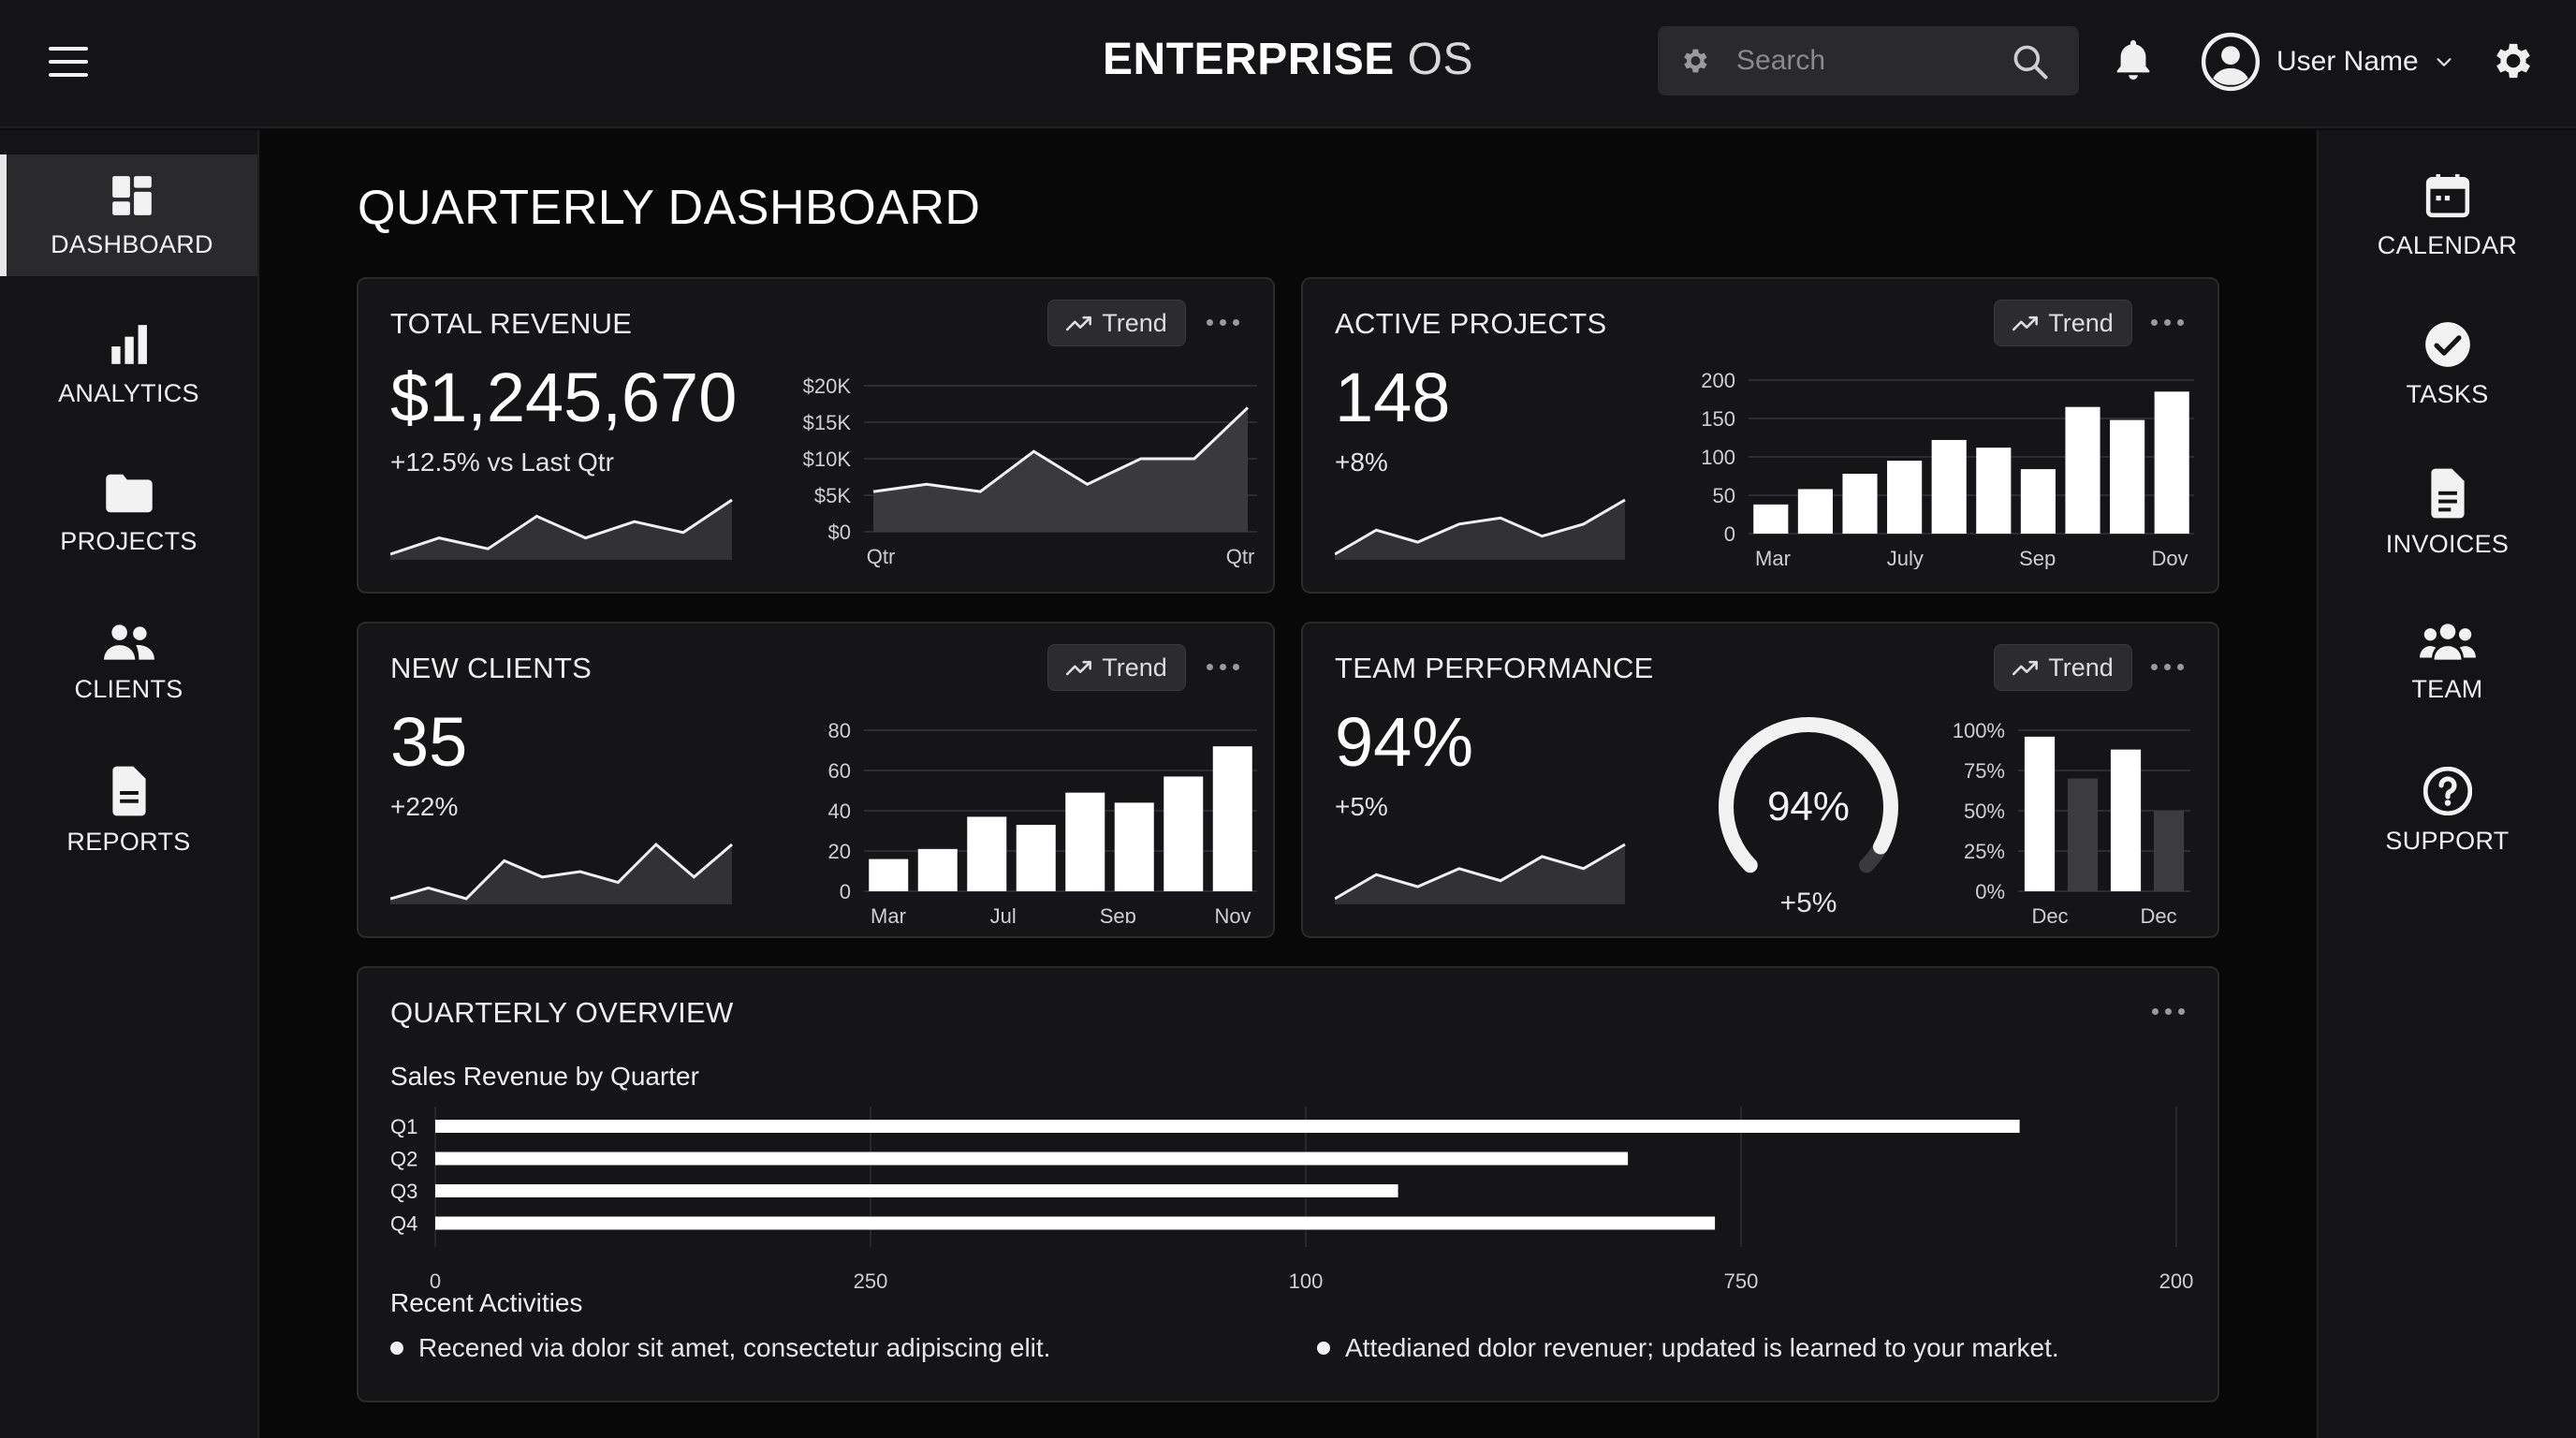 The width and height of the screenshot is (2576, 1438). I want to click on revenue-value: $1,245,670, so click(564, 397).